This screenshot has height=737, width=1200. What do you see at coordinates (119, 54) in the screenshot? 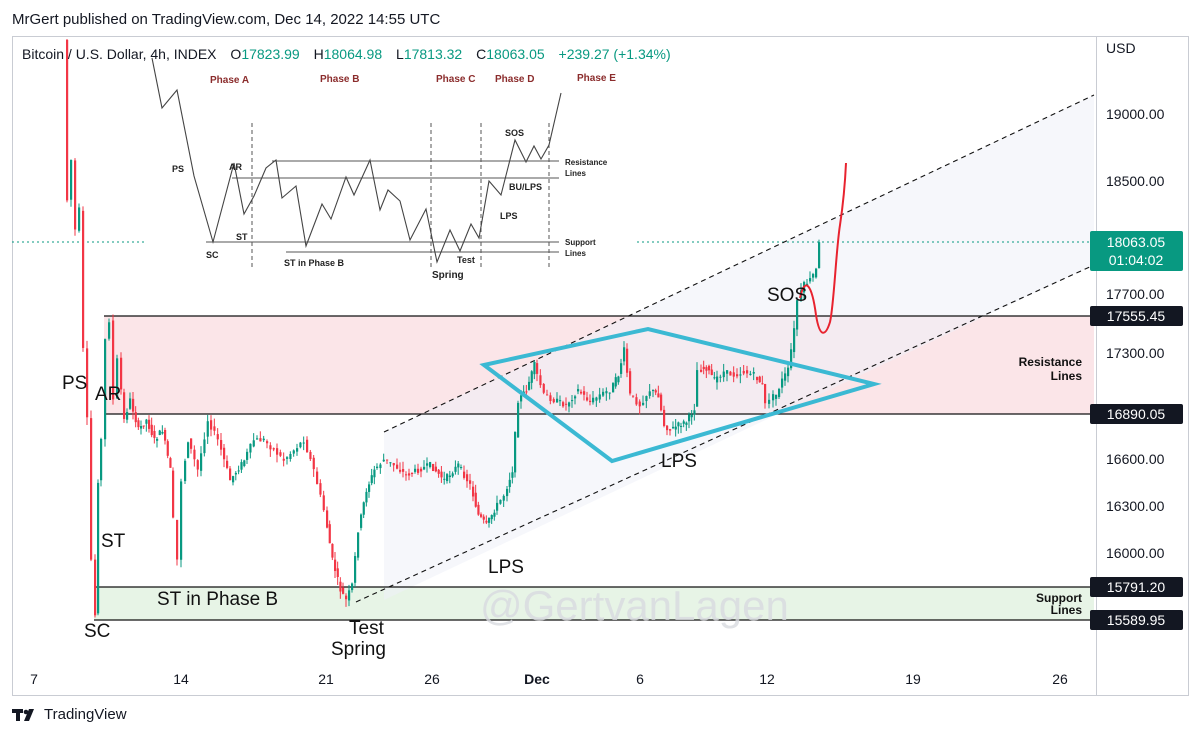
I see `symbol-title: Bitcoin / U.S. Dollar, 4h, INDEX` at bounding box center [119, 54].